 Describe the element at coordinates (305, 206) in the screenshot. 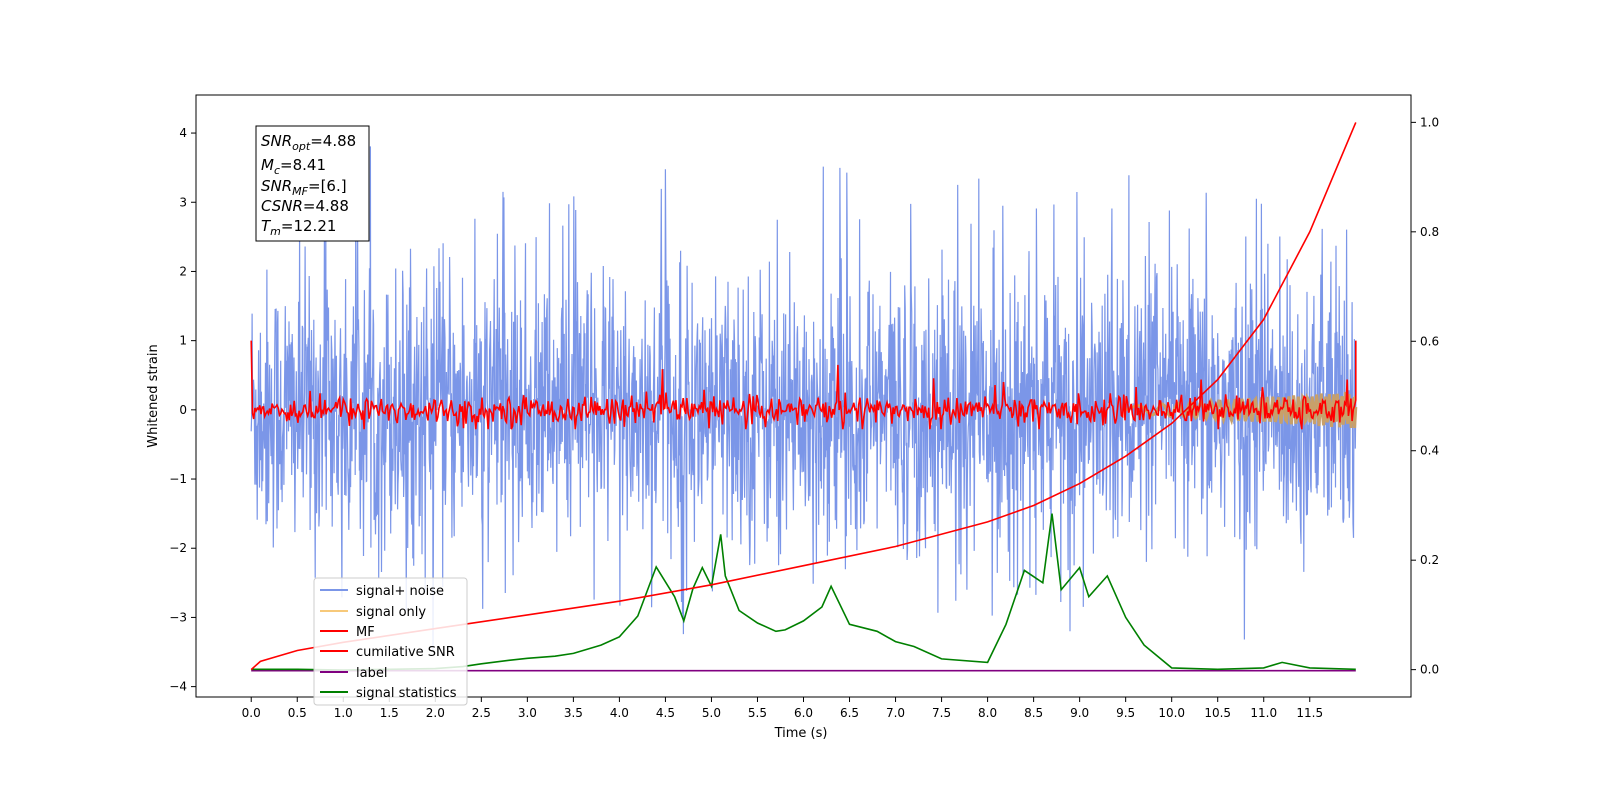

I see `annotation-csnr: CSNR=4.88` at that location.